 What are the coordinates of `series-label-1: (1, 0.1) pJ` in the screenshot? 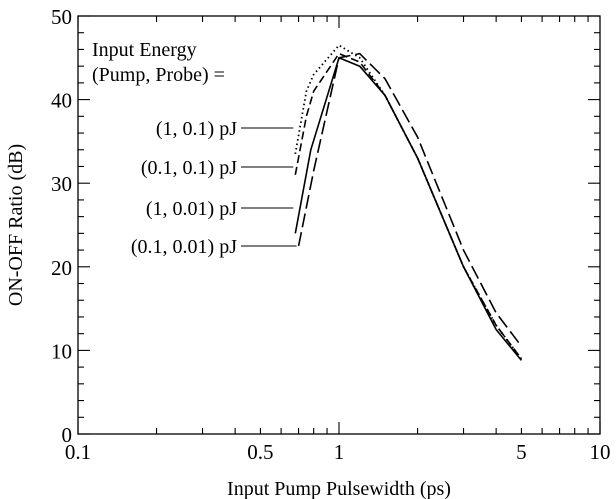 It's located at (196, 129).